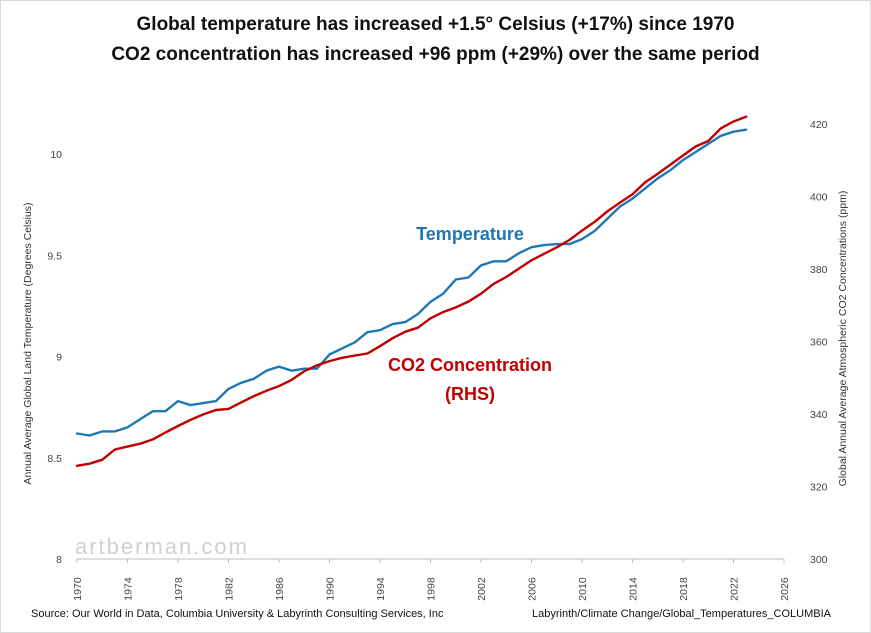 Image resolution: width=871 pixels, height=633 pixels. What do you see at coordinates (533, 589) in the screenshot?
I see `x-tick-label: 2006` at bounding box center [533, 589].